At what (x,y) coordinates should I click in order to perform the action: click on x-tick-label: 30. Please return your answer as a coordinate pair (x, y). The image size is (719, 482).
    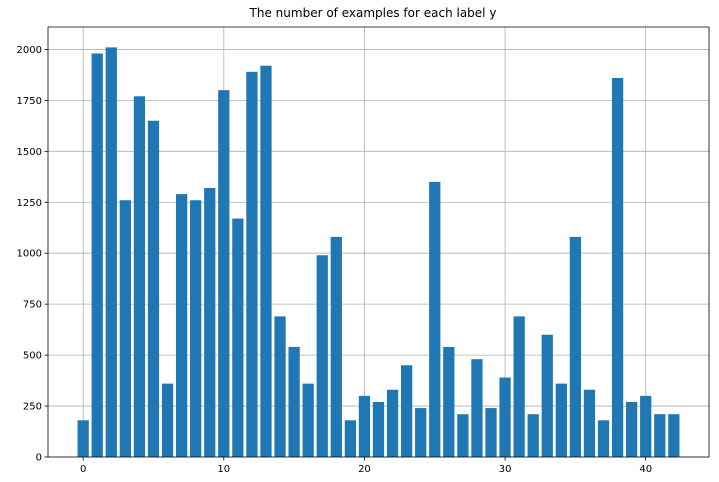
    Looking at the image, I should click on (505, 469).